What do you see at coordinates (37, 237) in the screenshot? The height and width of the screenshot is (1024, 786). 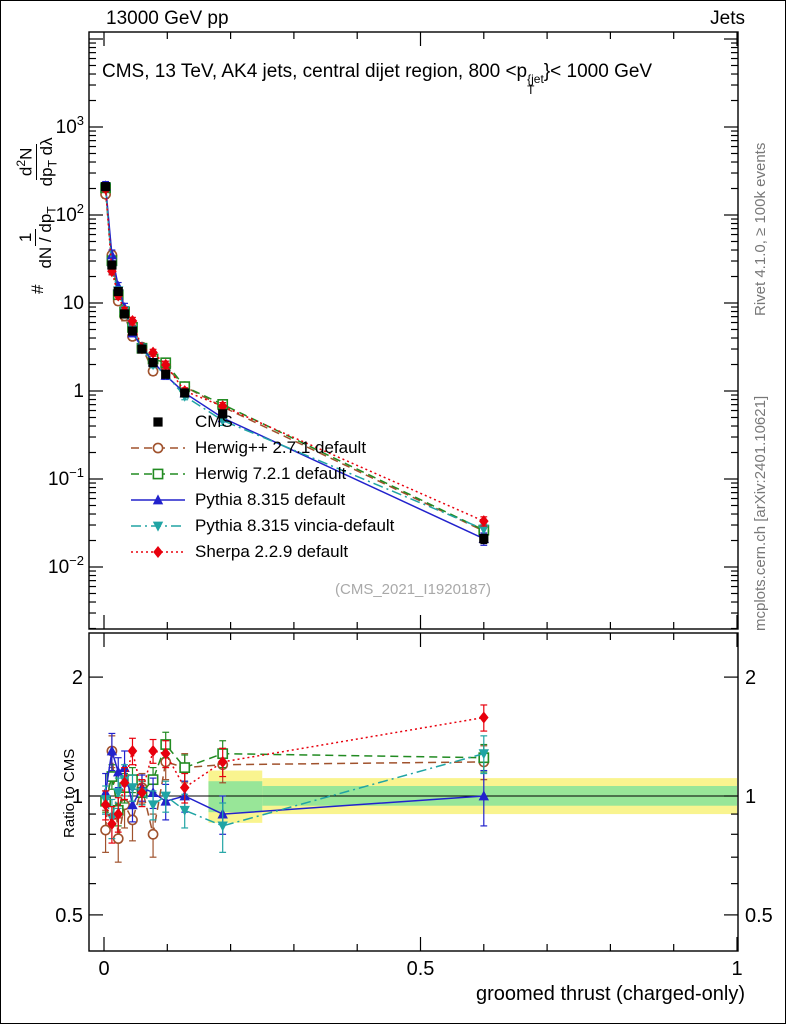 I see `ylabel-fraction: 1 dN / dpT` at bounding box center [37, 237].